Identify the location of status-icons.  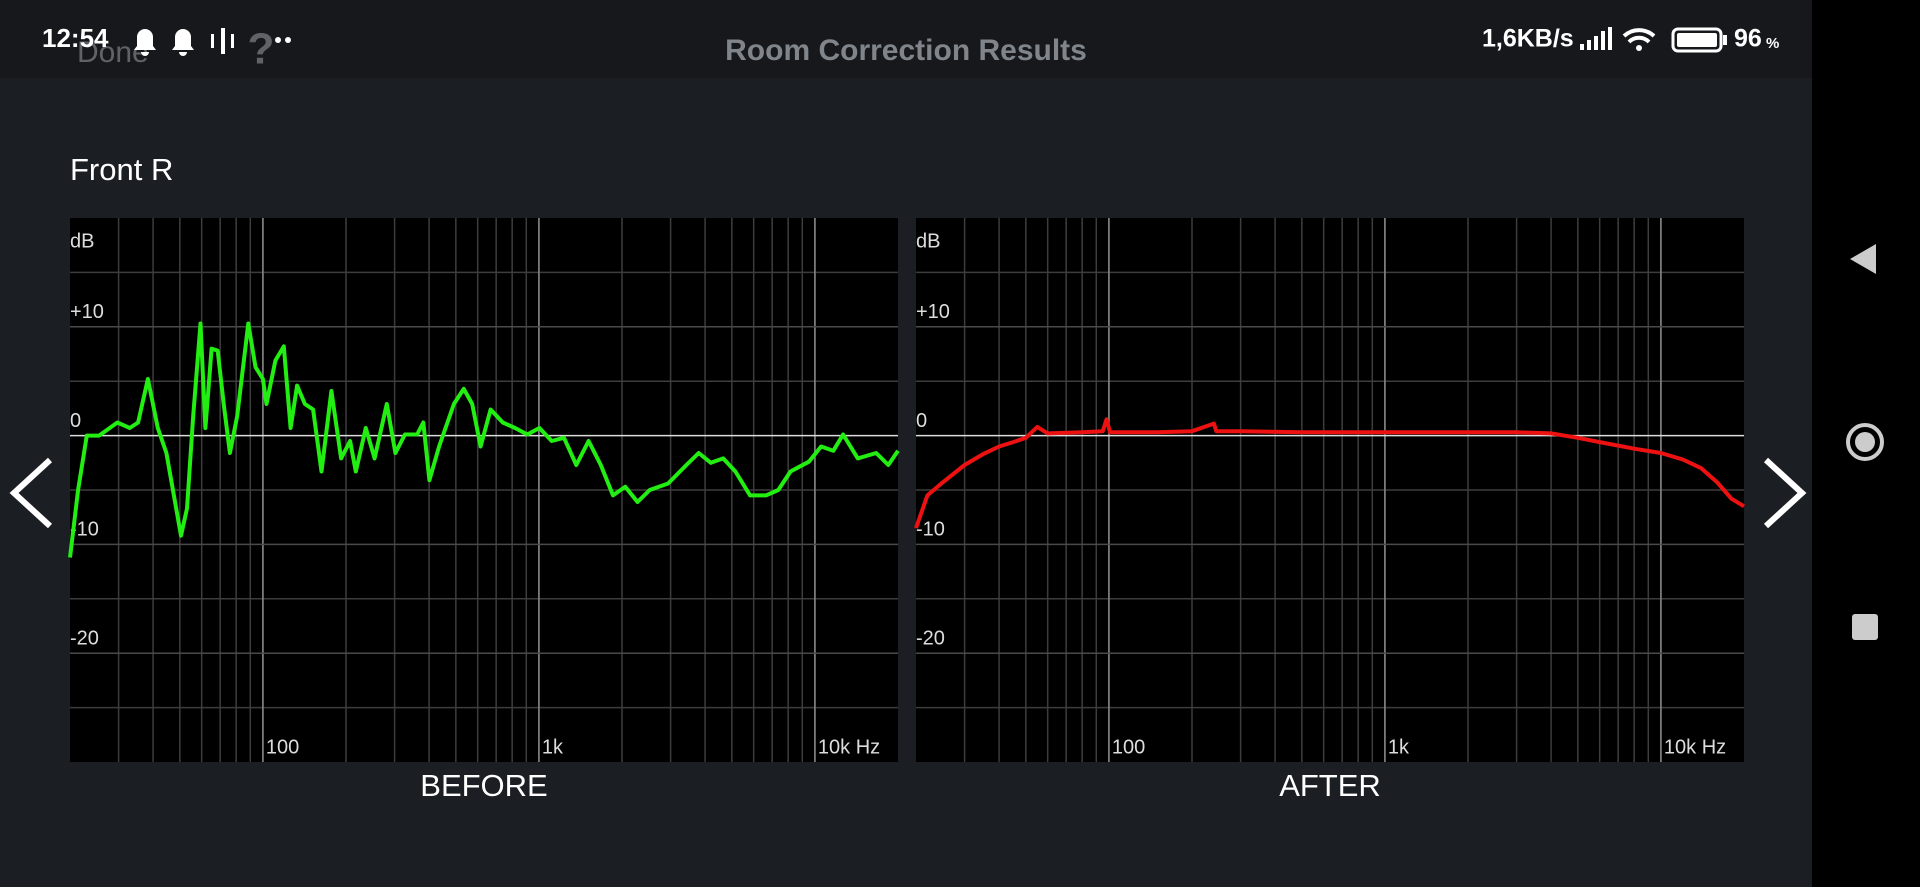
(212, 42).